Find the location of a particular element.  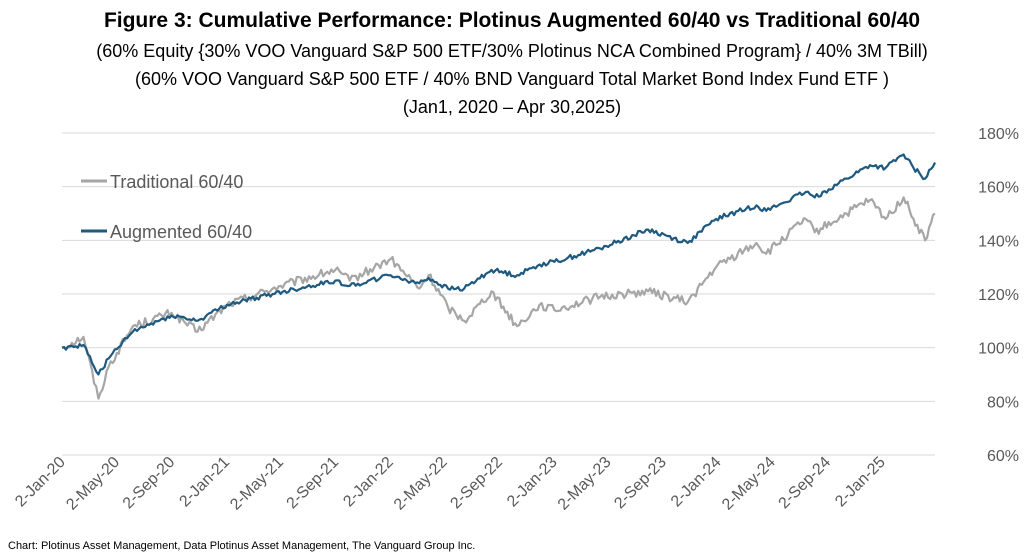

x-tick-label: 2-Jan-20 is located at coordinates (40, 482).